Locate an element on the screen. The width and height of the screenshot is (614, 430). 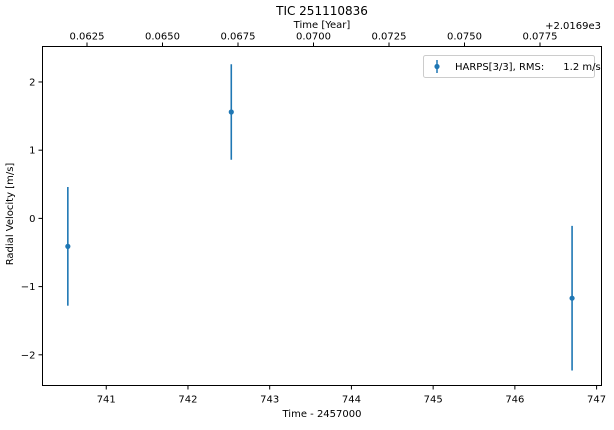
y-tick-label: 0 is located at coordinates (32, 219).